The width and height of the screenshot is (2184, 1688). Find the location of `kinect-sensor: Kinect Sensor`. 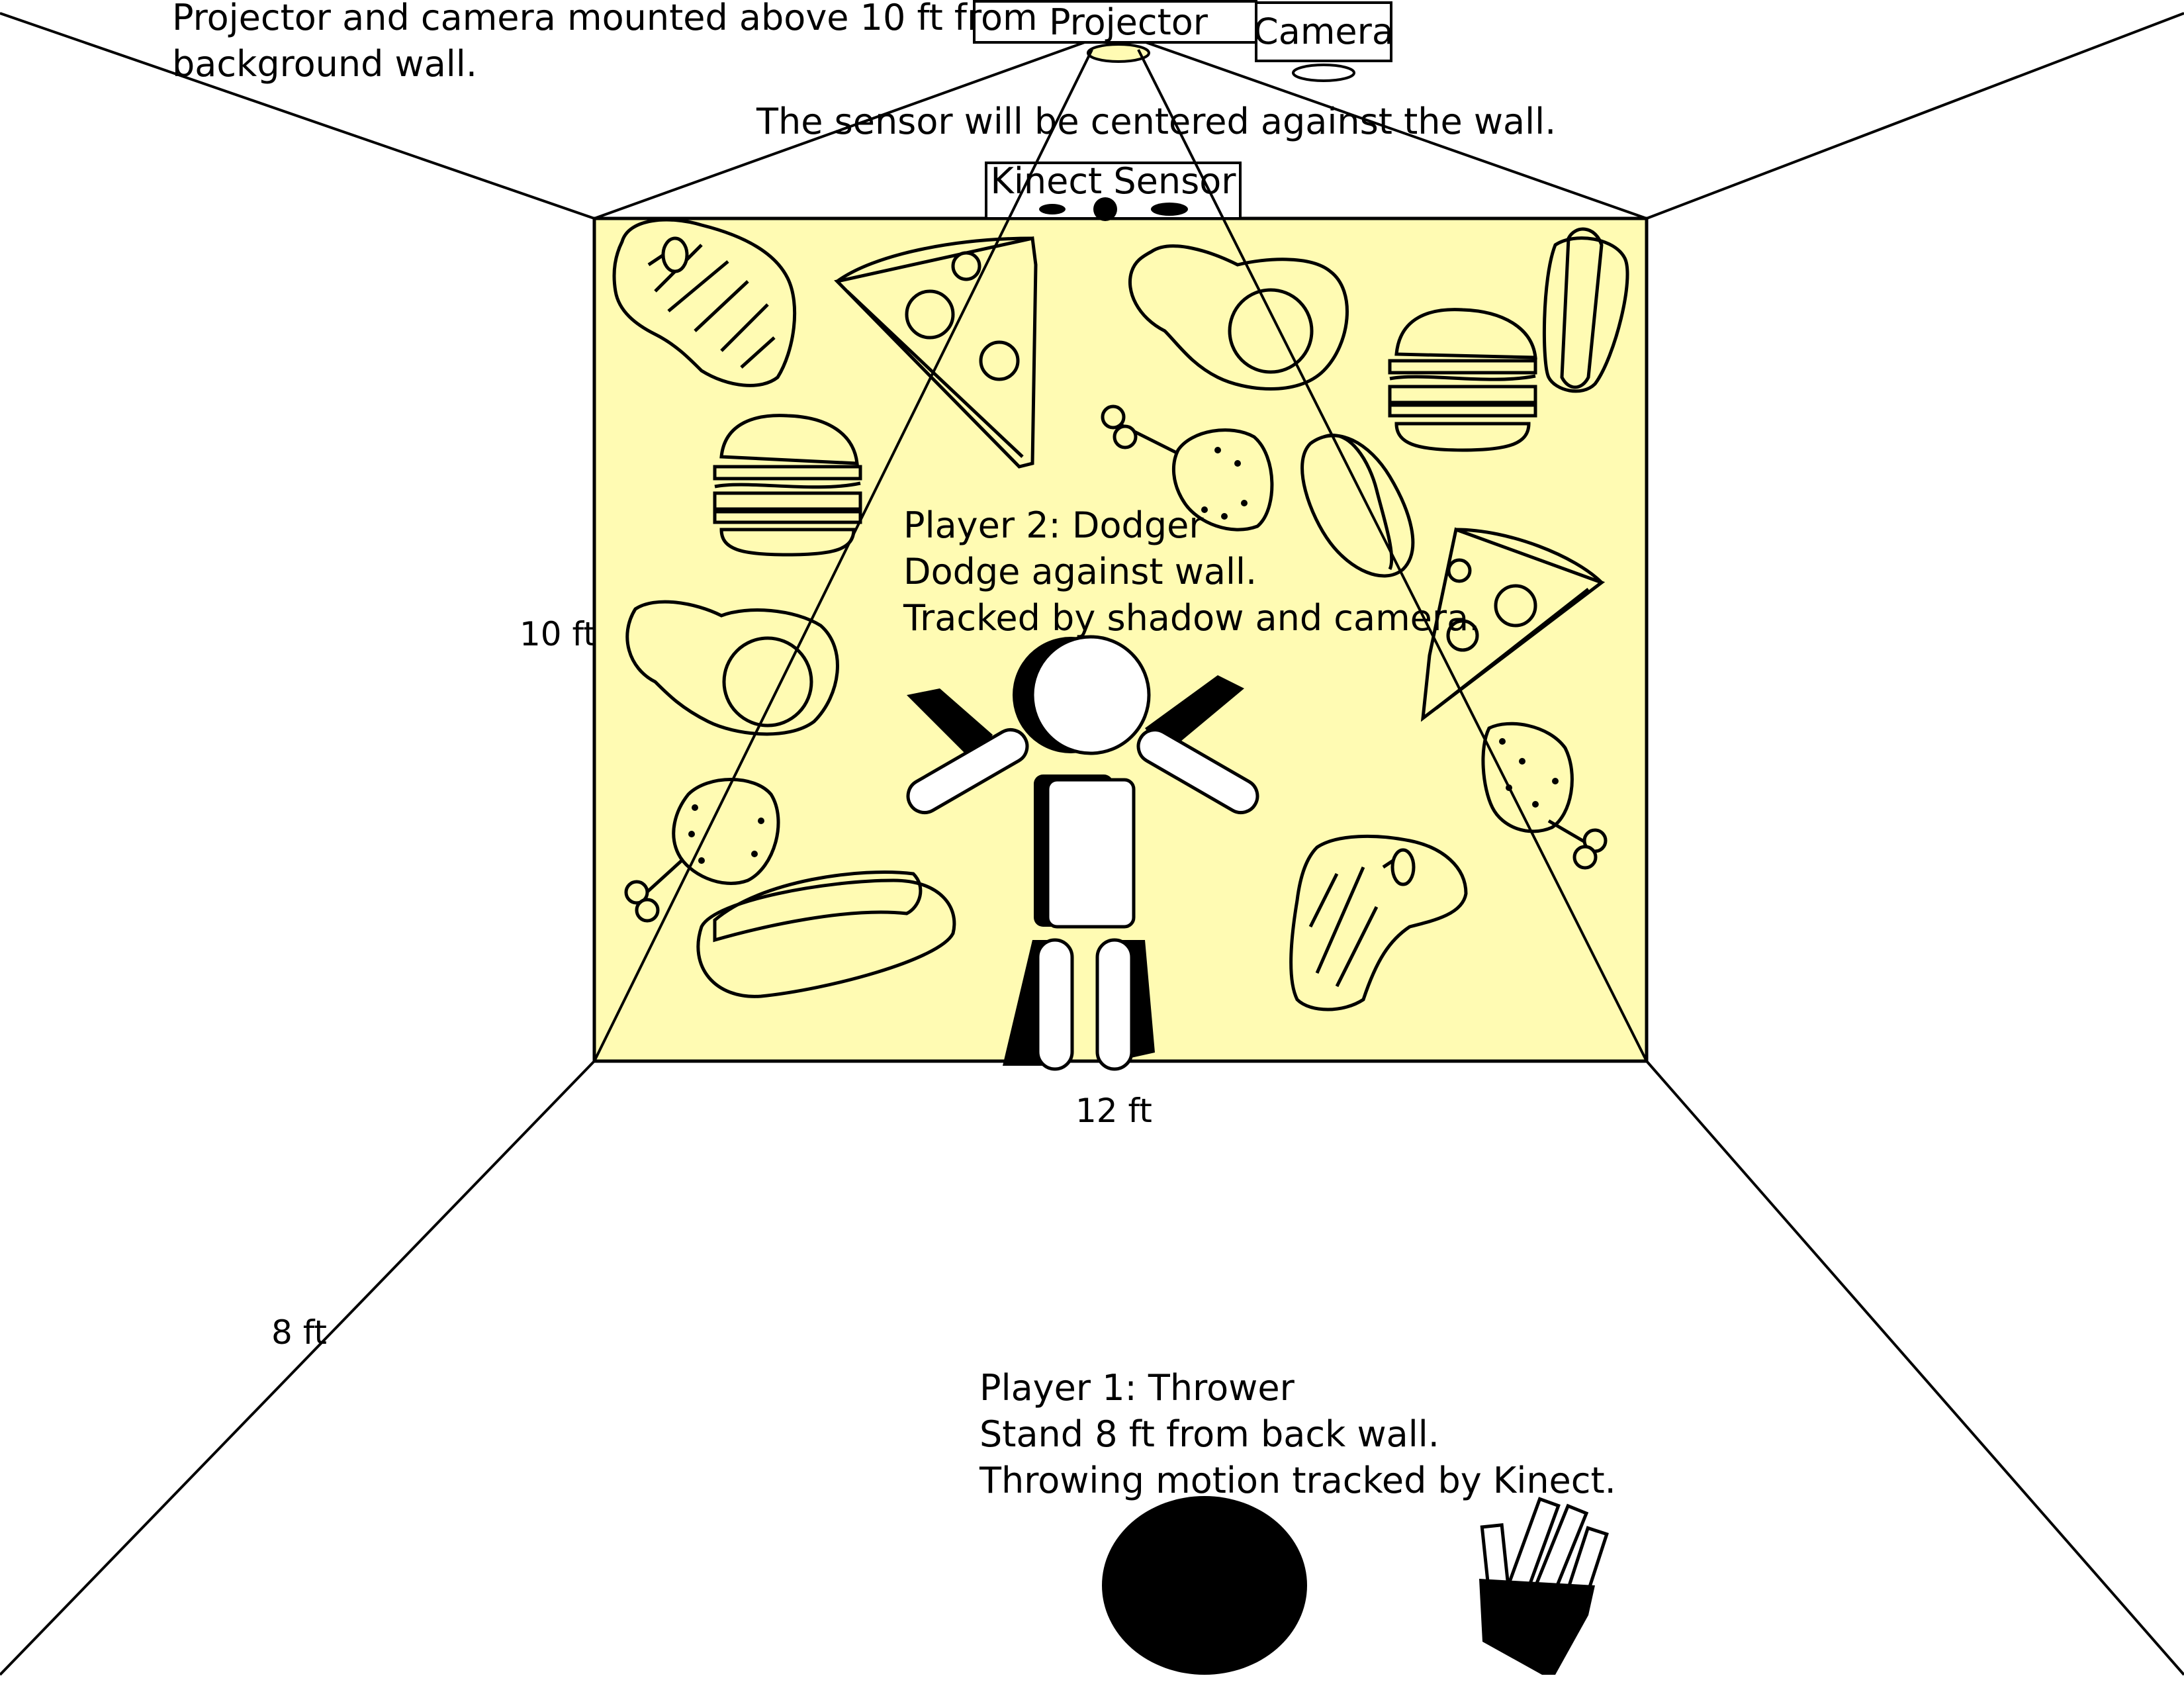

kinect-sensor: Kinect Sensor is located at coordinates (1113, 190).